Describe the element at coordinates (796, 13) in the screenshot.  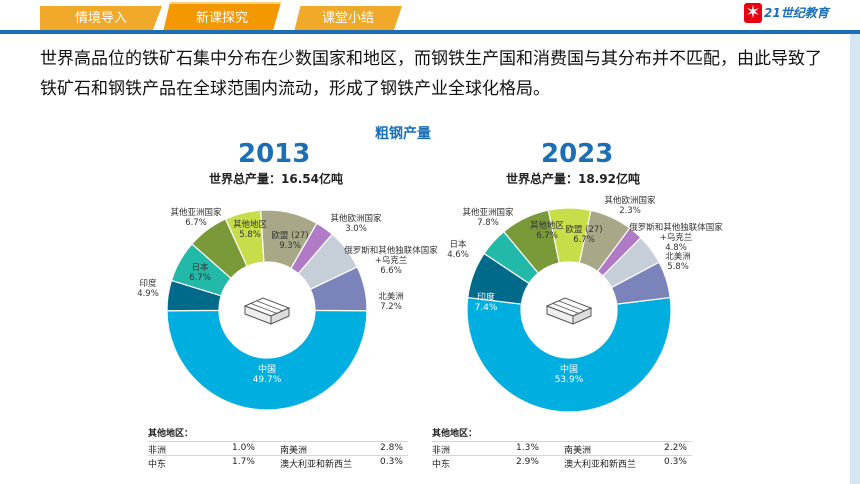
I see `brand-logo-text: 21世纪教育` at that location.